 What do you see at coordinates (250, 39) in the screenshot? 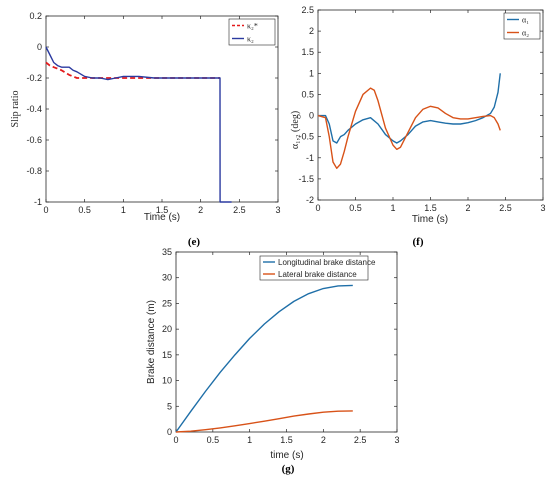
I see `legend-entry: κ₂` at bounding box center [250, 39].